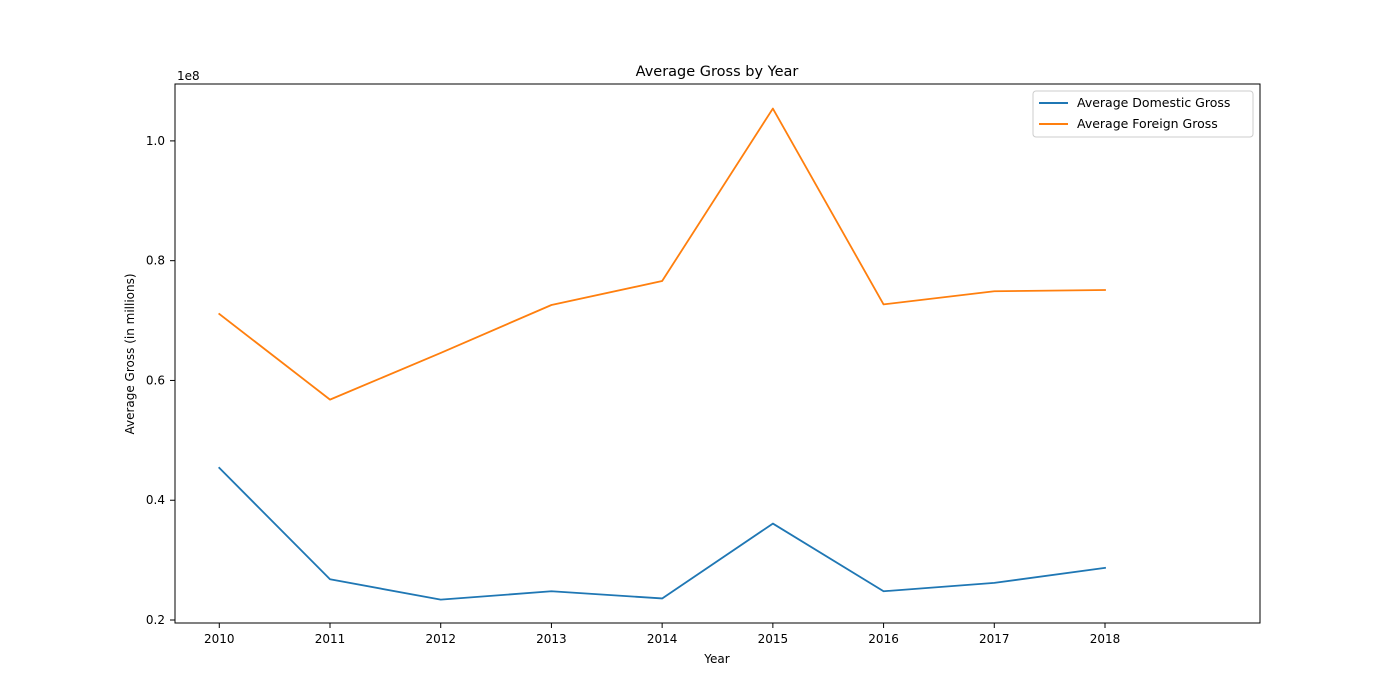 This screenshot has height=700, width=1400. Describe the element at coordinates (1105, 639) in the screenshot. I see `x-tick-label: 2018` at that location.